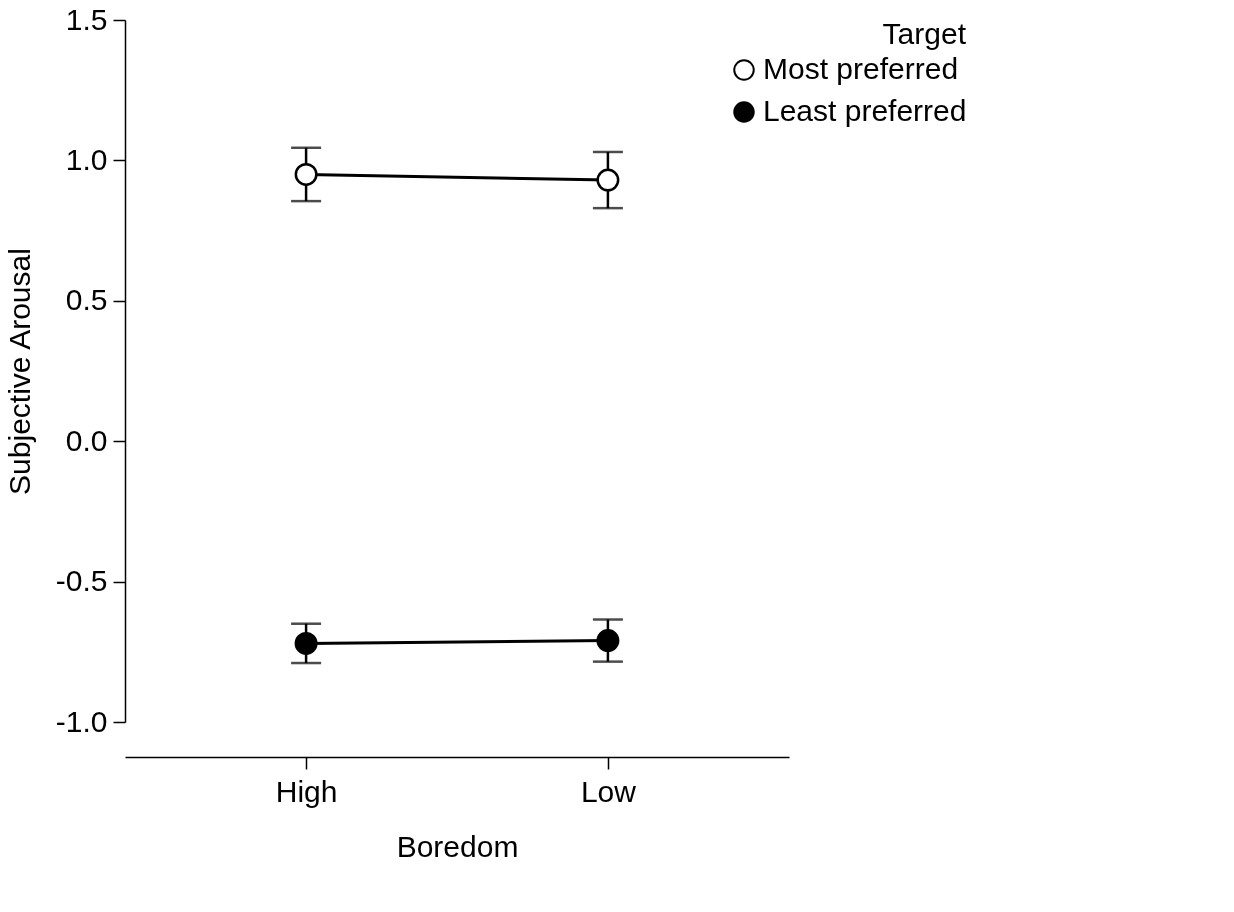  Describe the element at coordinates (86, 440) in the screenshot. I see `y-tick-label: 0.0` at that location.